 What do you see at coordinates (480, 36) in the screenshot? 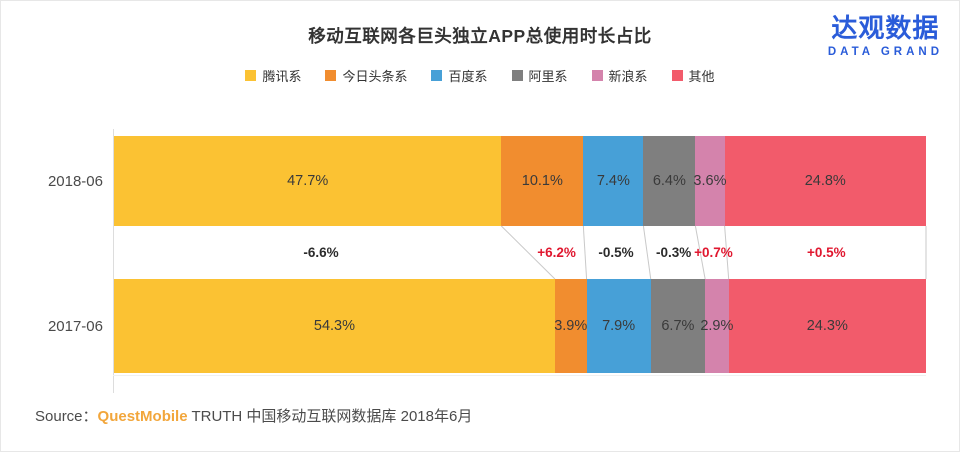
I see `chart-title: 移动互联网各巨头独立APP总使用时长占比` at bounding box center [480, 36].